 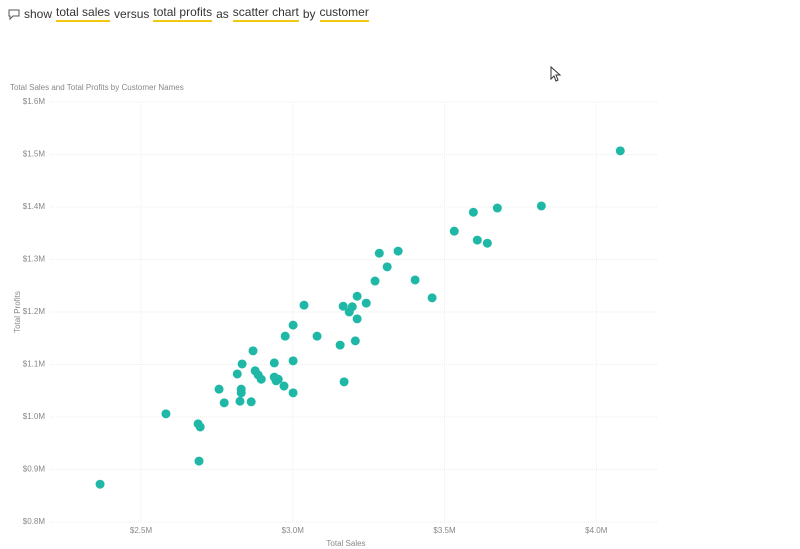 I want to click on query-keyword: total profits, so click(x=183, y=13).